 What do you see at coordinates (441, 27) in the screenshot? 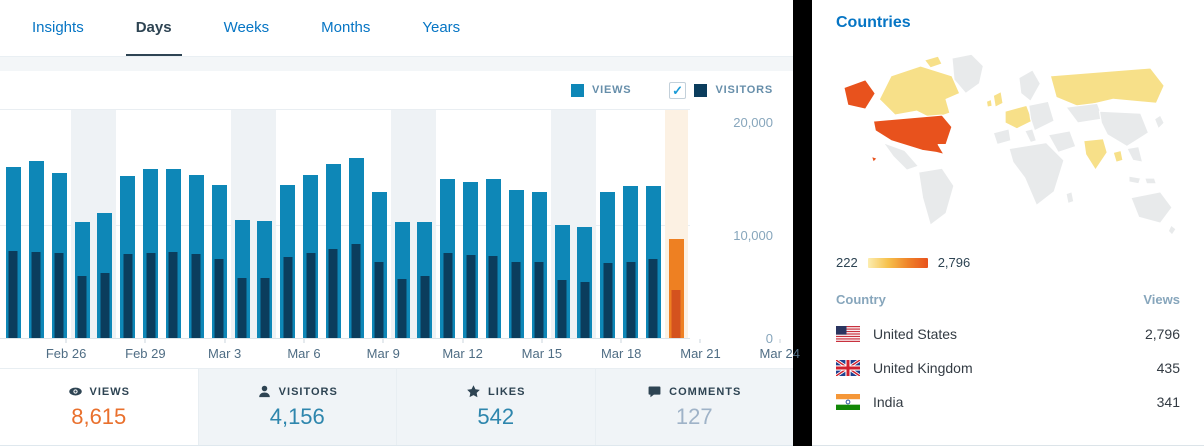
I see `tab-years: Years` at bounding box center [441, 27].